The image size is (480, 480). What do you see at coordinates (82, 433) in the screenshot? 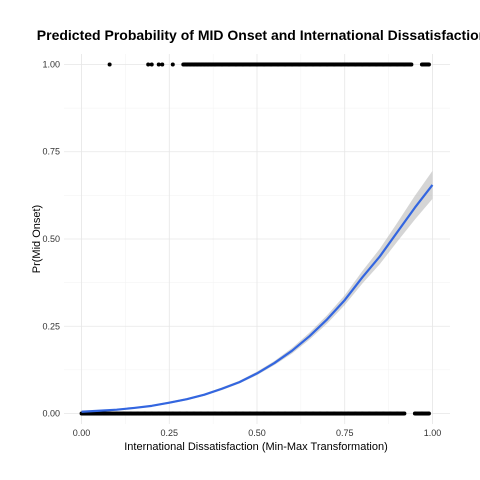
I see `x-tick-label: 0.00` at bounding box center [82, 433].